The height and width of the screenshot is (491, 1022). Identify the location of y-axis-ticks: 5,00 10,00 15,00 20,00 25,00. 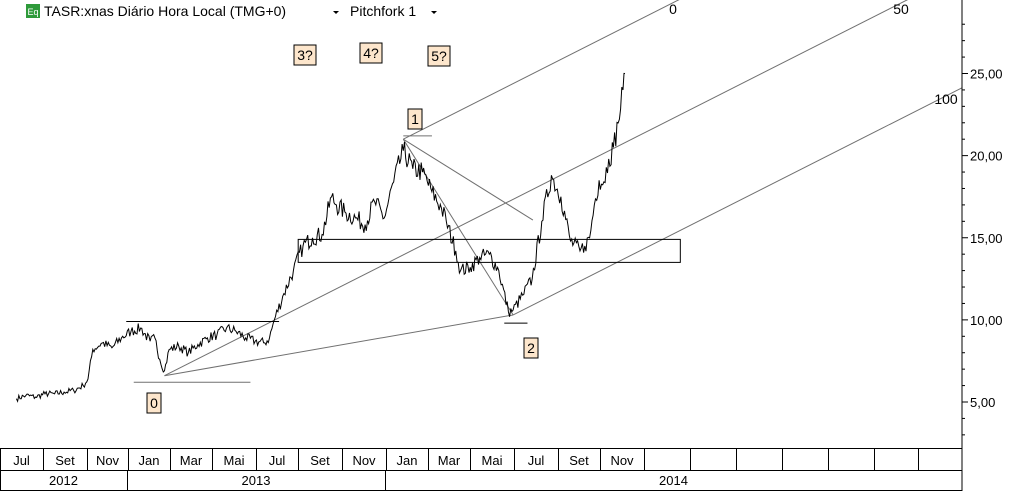
(982, 229).